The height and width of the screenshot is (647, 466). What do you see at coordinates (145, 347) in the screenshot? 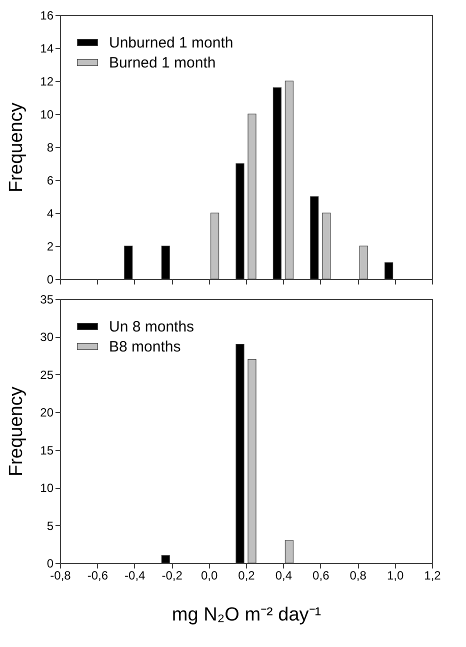
I see `legend-label: B8 months` at bounding box center [145, 347].